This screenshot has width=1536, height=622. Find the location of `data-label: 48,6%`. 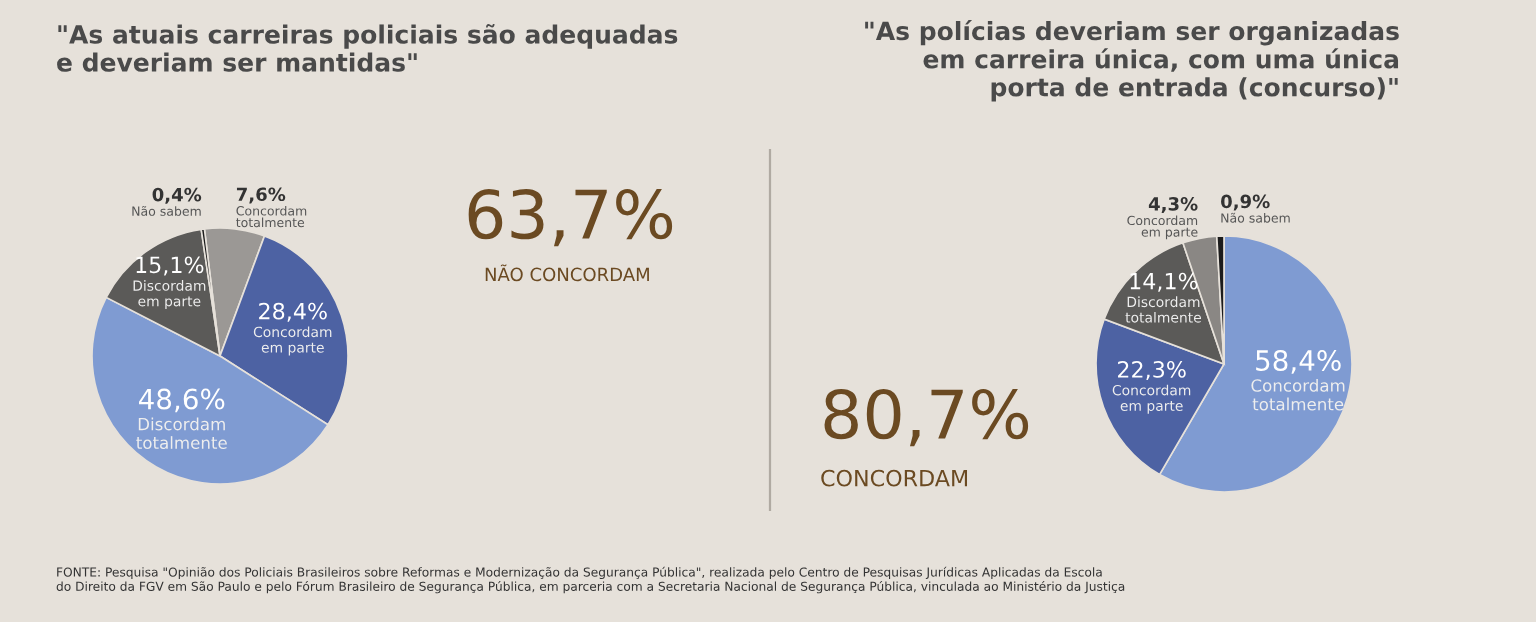

data-label: 48,6% is located at coordinates (182, 400).